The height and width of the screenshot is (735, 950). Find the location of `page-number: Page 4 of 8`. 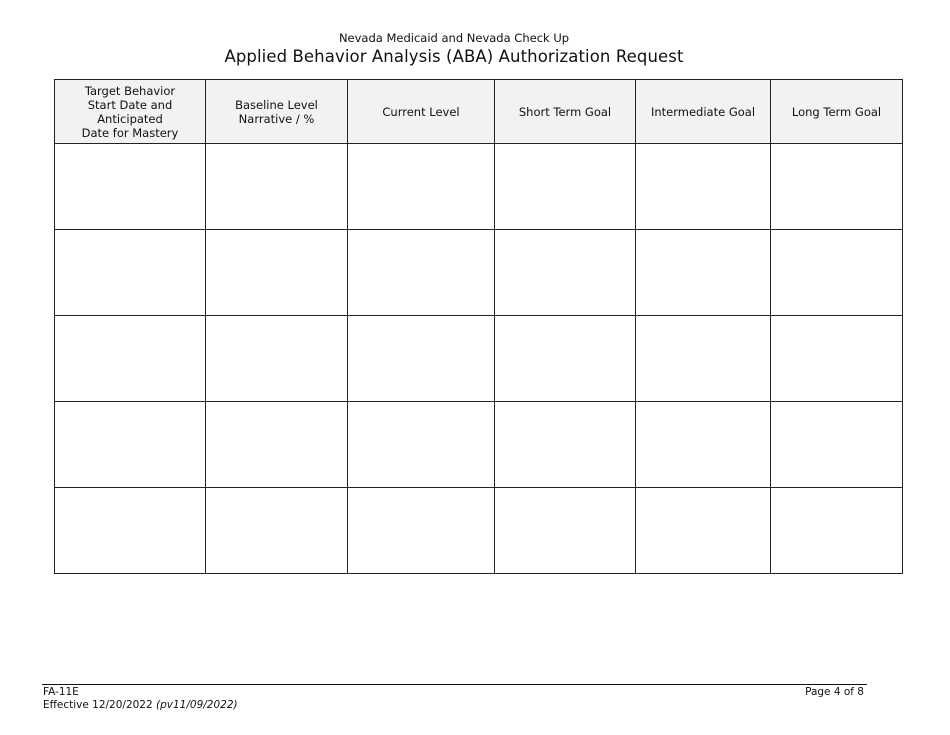

page-number: Page 4 of 8 is located at coordinates (834, 692).